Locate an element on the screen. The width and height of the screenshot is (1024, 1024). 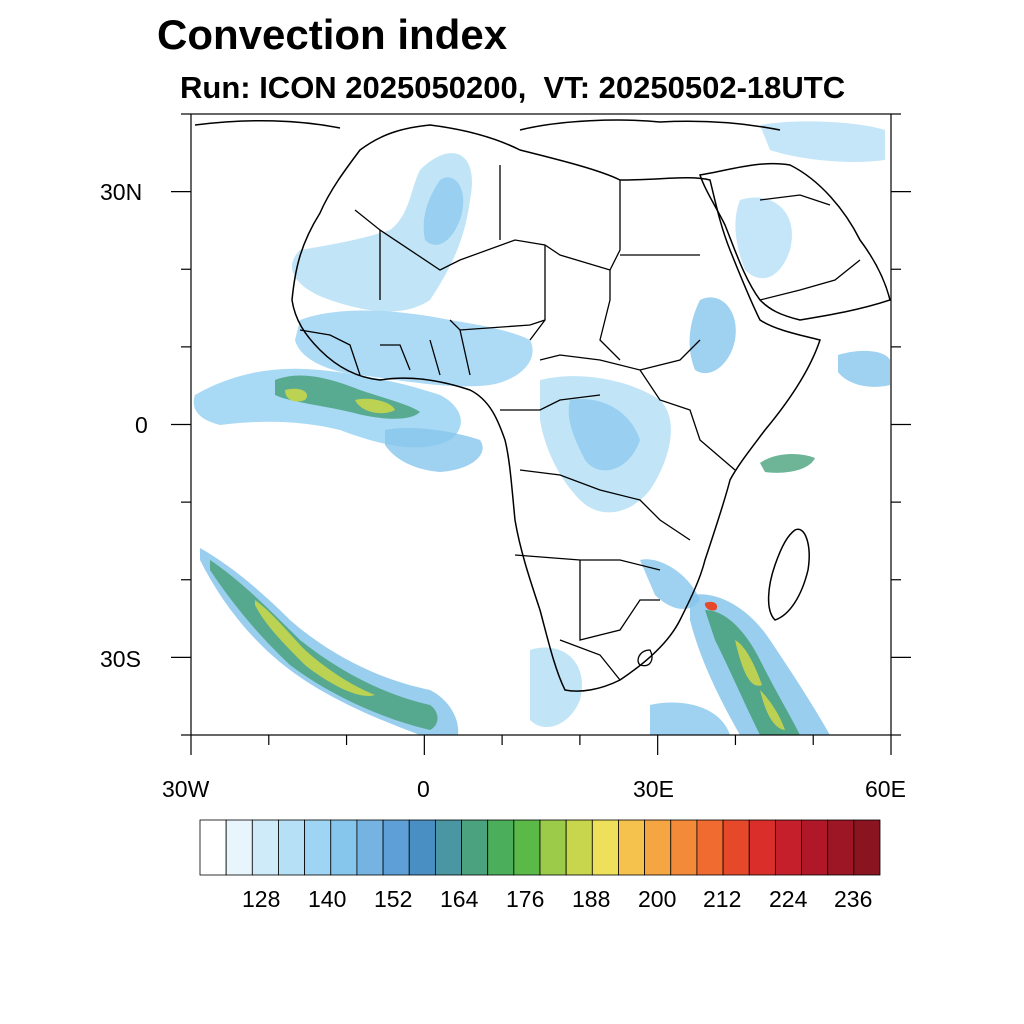
colorbar-label: 128 is located at coordinates (261, 899).